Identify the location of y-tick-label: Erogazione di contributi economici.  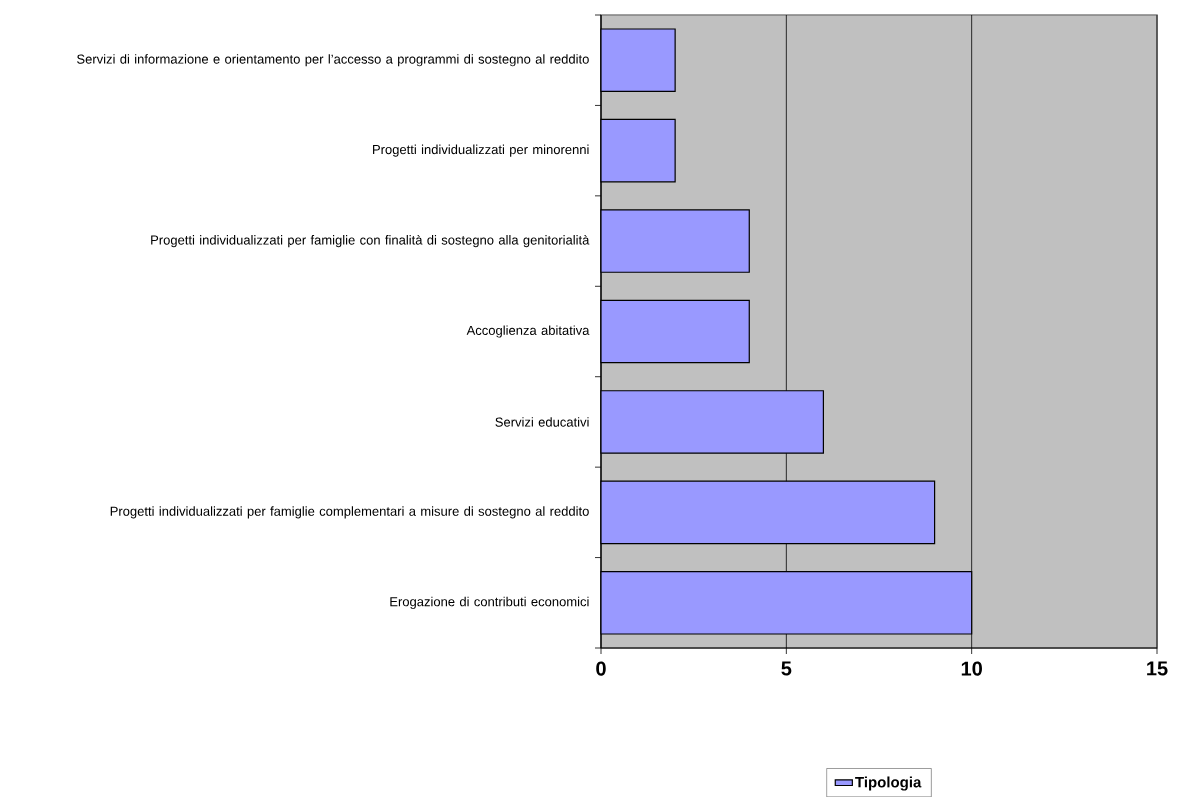
(489, 602).